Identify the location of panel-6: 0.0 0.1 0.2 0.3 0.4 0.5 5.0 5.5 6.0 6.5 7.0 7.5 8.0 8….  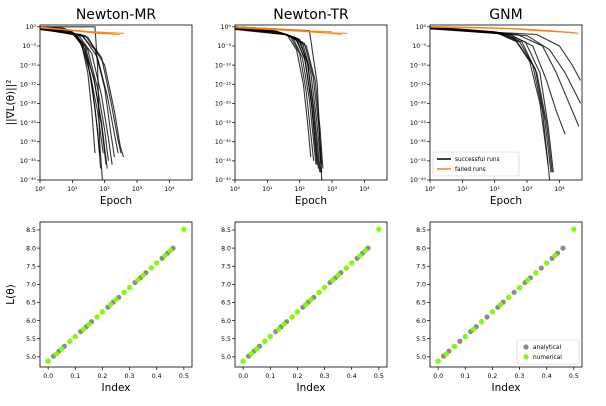
(499, 307).